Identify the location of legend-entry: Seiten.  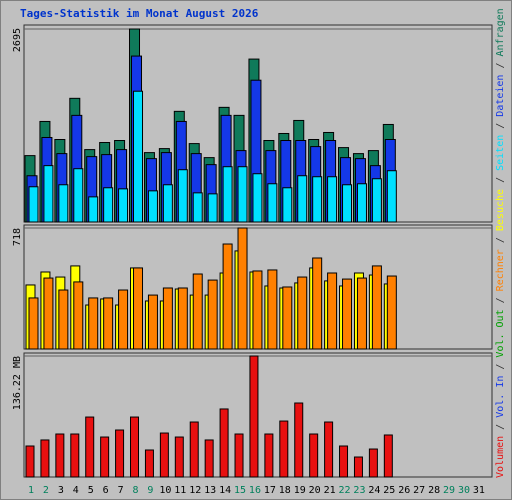
(500, 153).